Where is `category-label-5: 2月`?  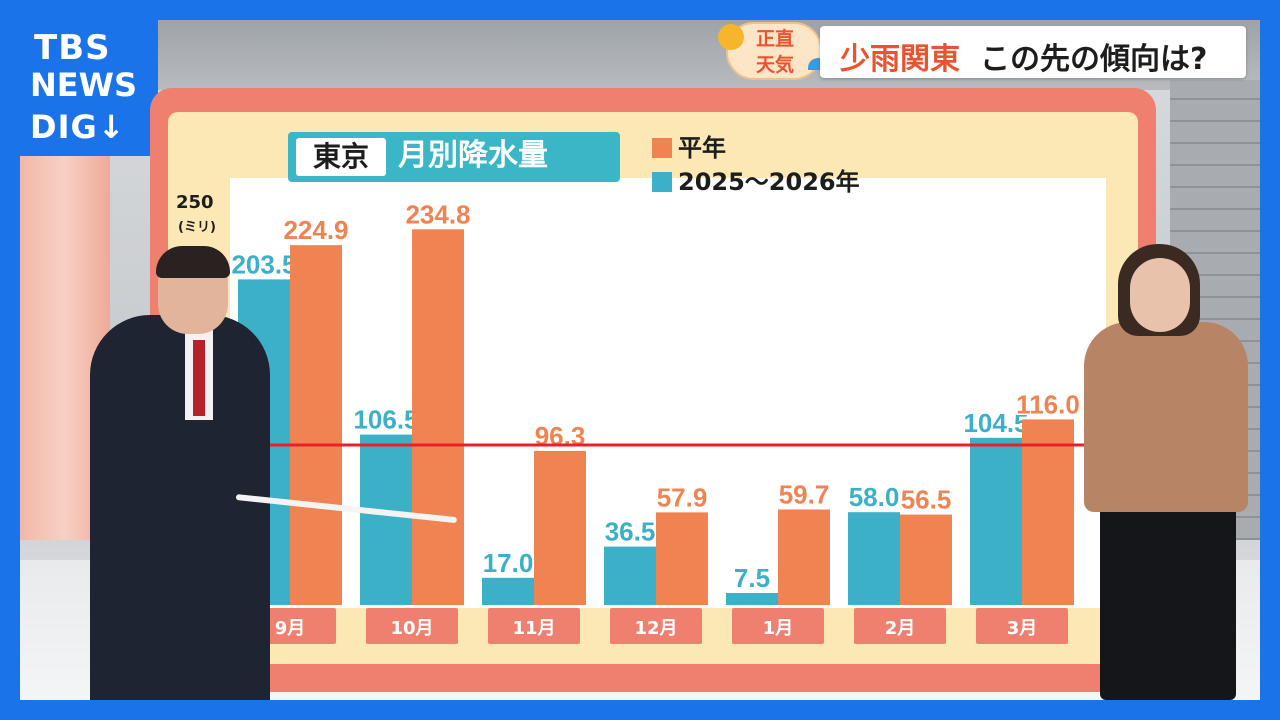
category-label-5: 2月 is located at coordinates (900, 628).